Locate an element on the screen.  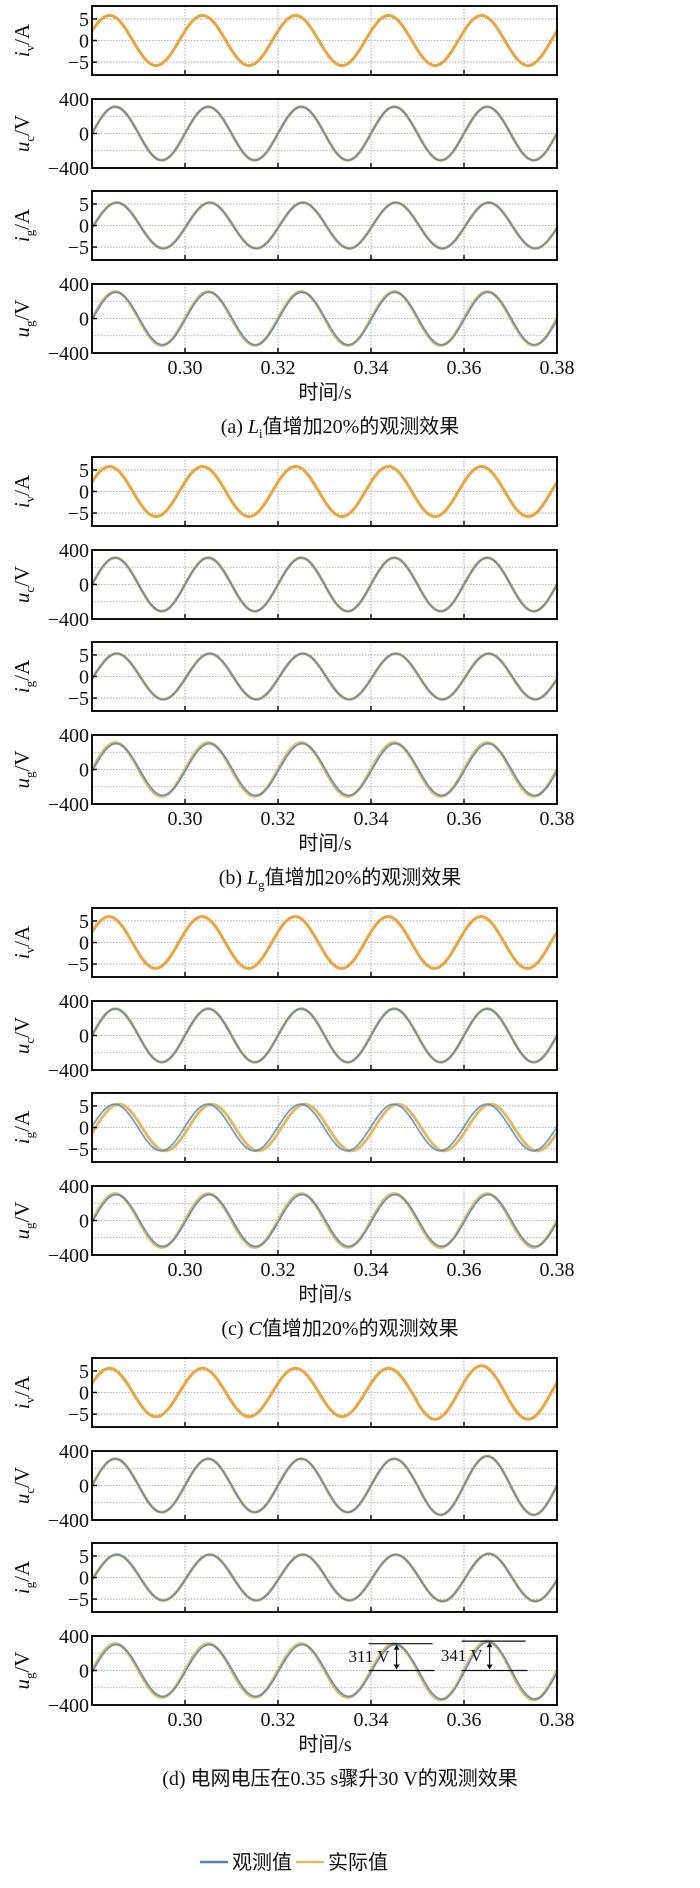
caption-suffix: 电网电压在0.35 s骤升30 V的观测效果 is located at coordinates (354, 1778).